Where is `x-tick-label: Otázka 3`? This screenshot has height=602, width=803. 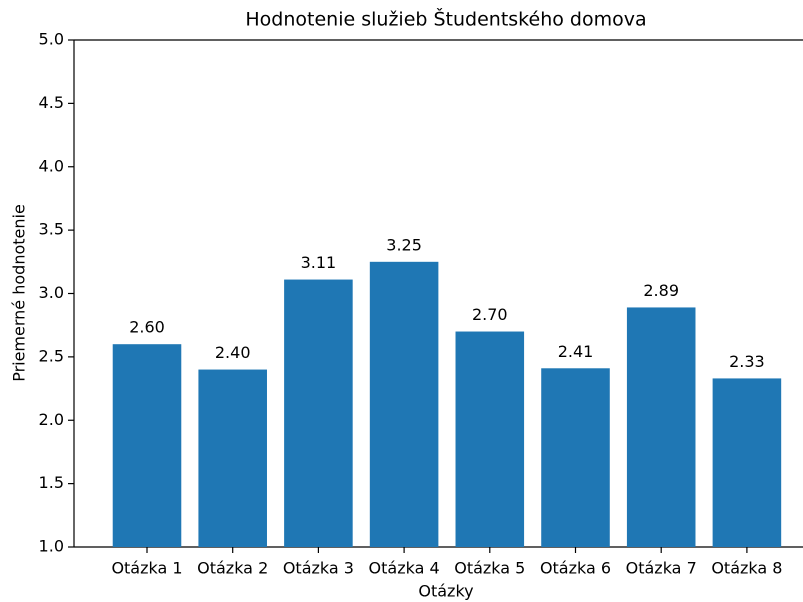
x-tick-label: Otázka 3 is located at coordinates (318, 568).